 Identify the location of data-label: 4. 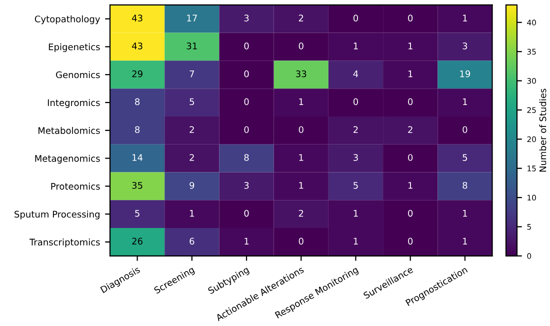
(355, 74).